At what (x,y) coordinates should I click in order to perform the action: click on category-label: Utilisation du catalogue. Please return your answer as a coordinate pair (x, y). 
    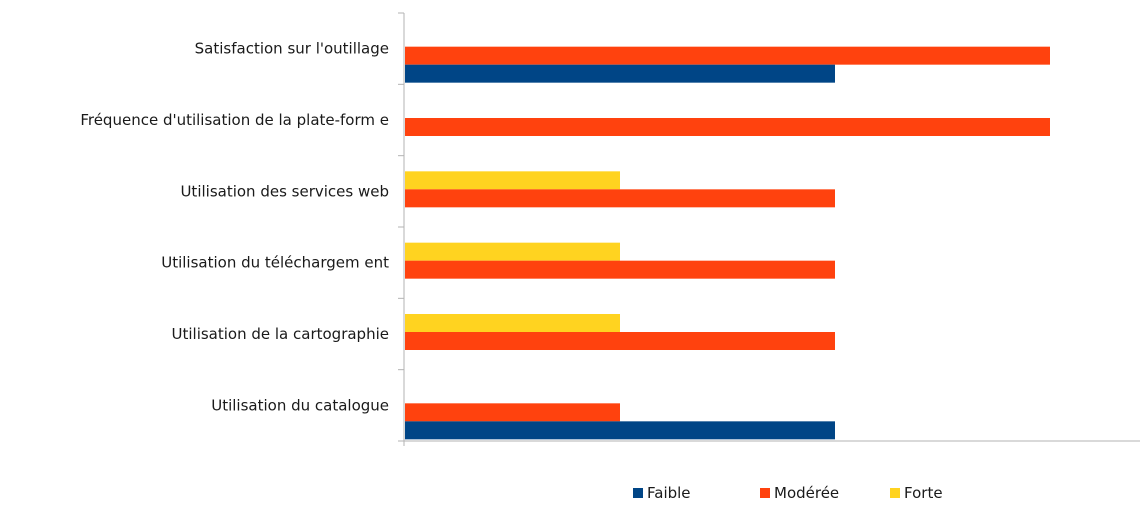
    Looking at the image, I should click on (300, 405).